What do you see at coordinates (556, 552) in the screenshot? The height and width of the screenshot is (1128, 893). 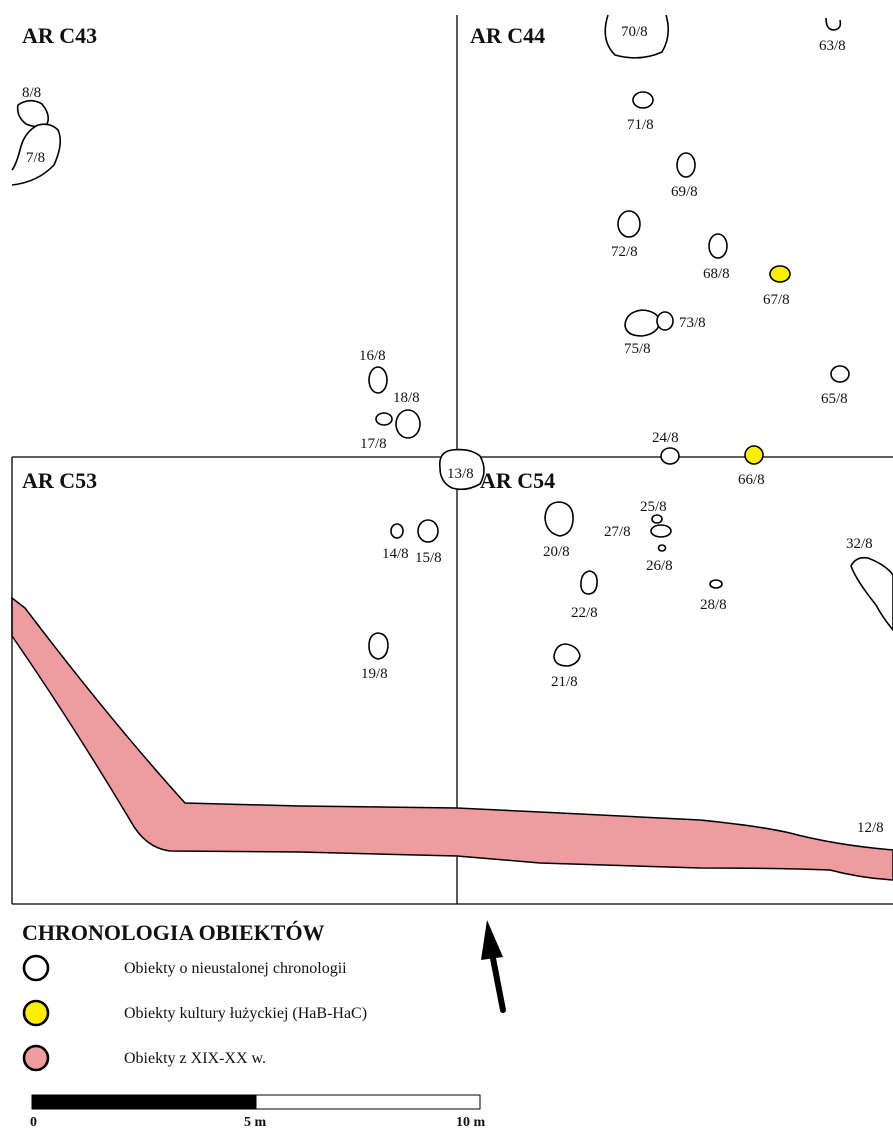 I see `feature-label-20: 20/8` at bounding box center [556, 552].